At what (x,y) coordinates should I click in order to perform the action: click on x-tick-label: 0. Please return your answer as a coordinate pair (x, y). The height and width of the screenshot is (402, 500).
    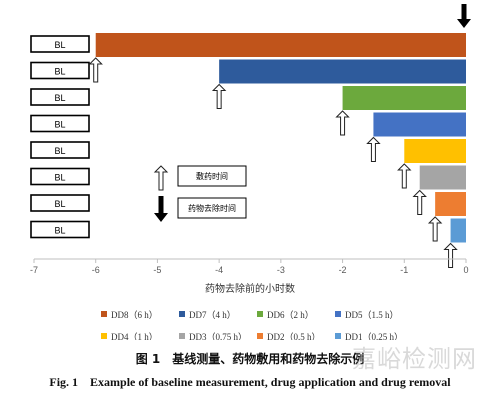
    Looking at the image, I should click on (465, 270).